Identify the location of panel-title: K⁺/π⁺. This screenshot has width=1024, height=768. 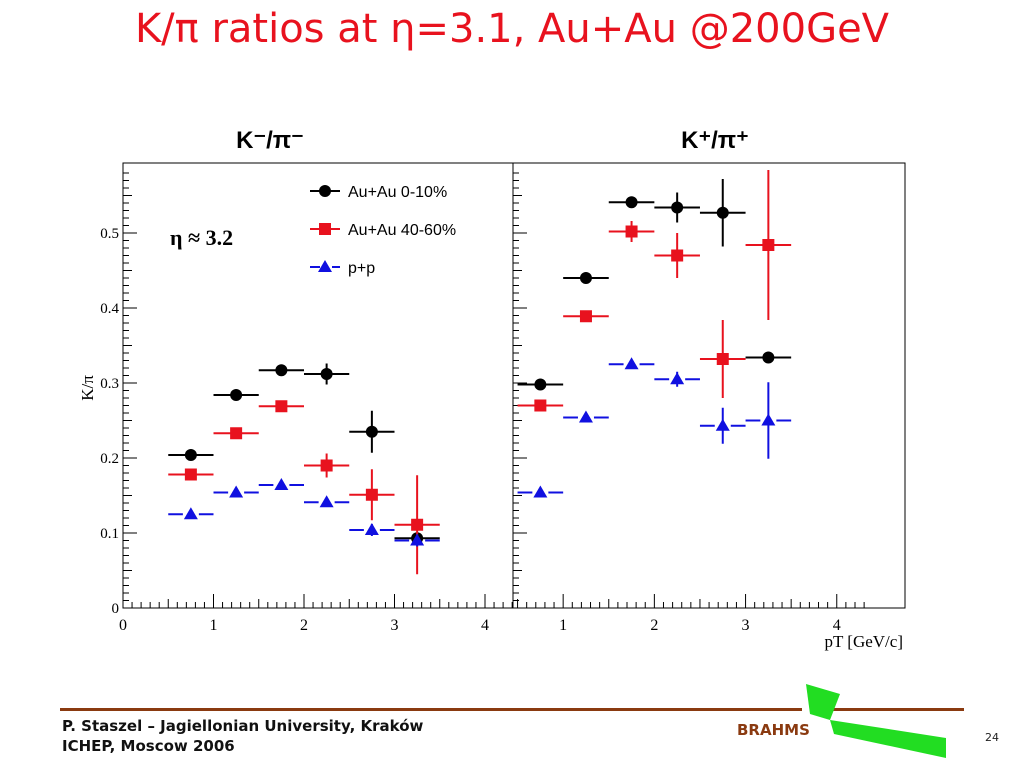
(715, 140).